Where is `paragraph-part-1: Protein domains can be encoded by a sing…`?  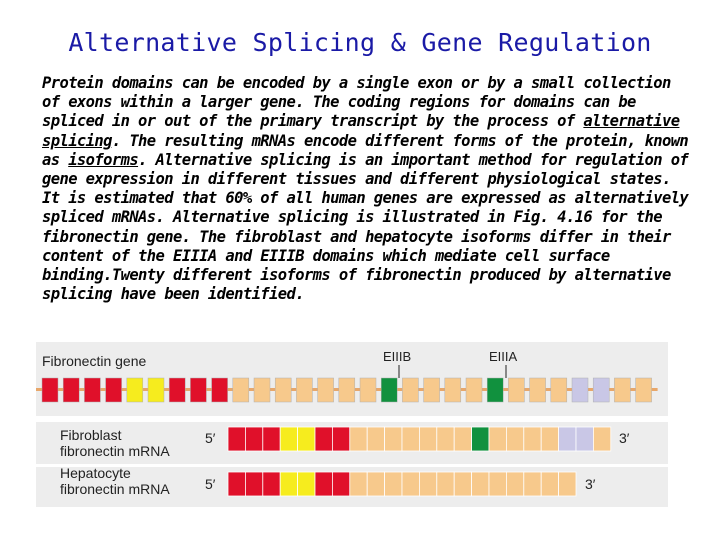 paragraph-part-1: Protein domains can be encoded by a sing… is located at coordinates (356, 102).